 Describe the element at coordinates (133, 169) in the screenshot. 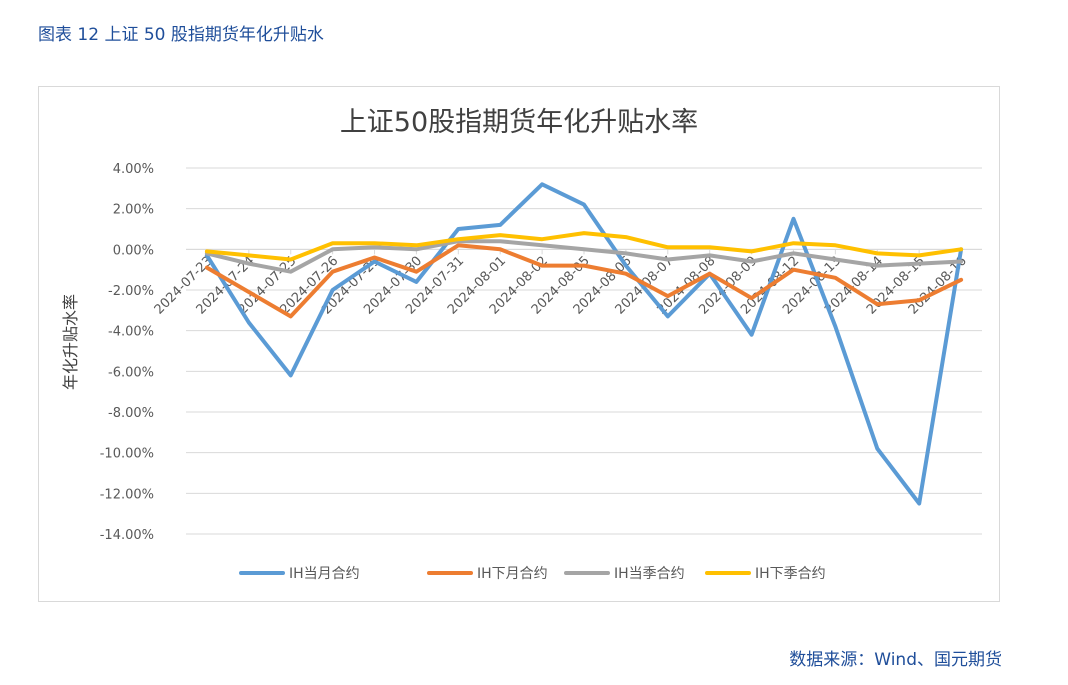

I see `y-tick-label: 4.00%` at that location.